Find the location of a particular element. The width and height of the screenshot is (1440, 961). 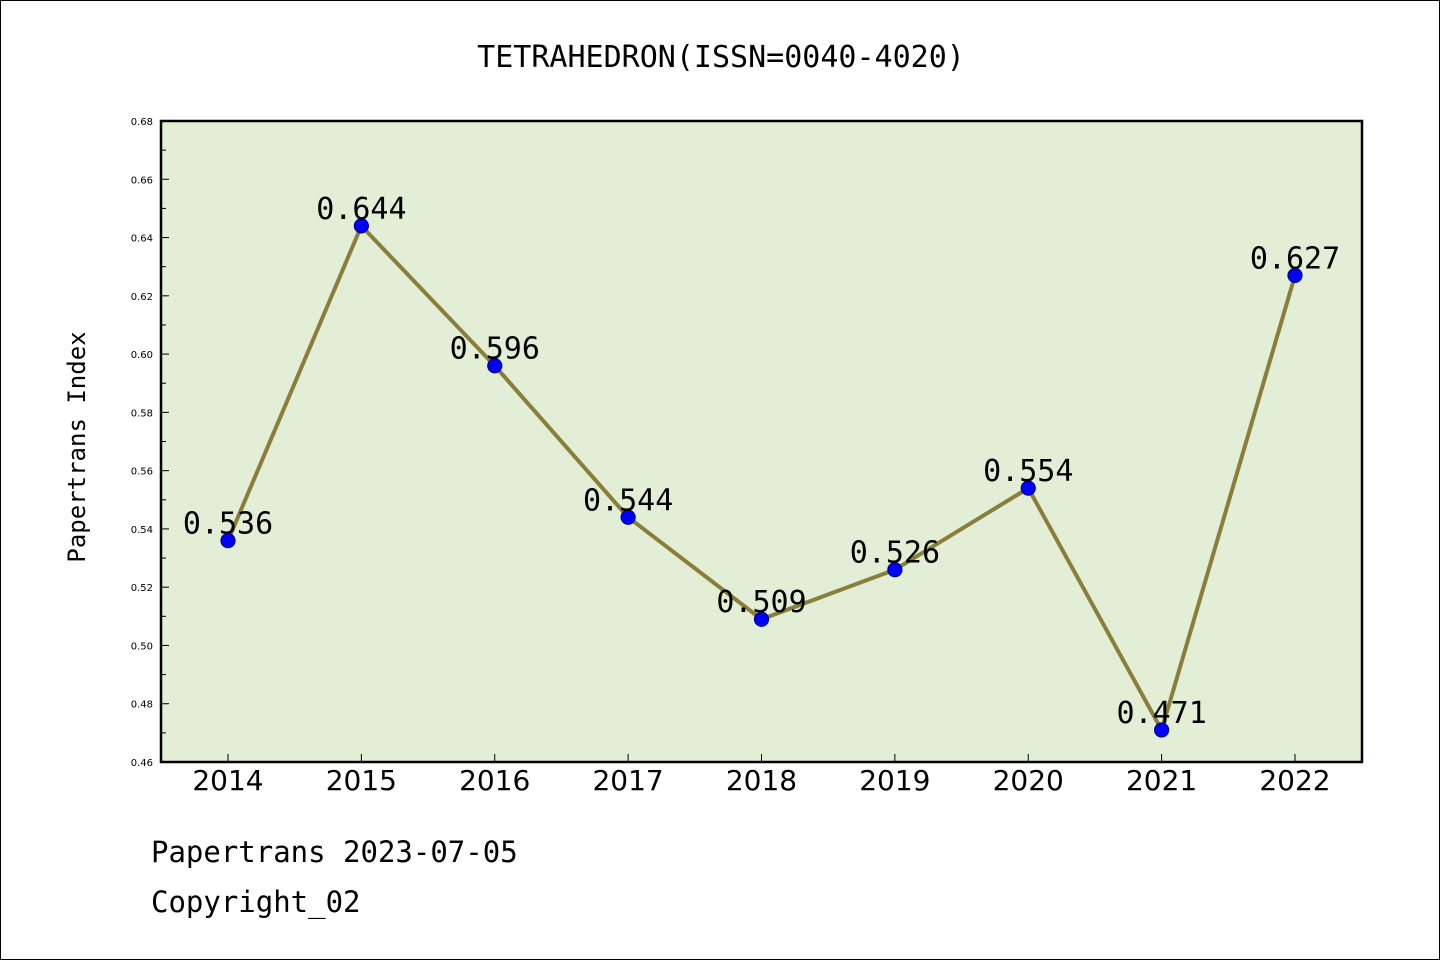

x-tick-label: 2019 is located at coordinates (894, 780).